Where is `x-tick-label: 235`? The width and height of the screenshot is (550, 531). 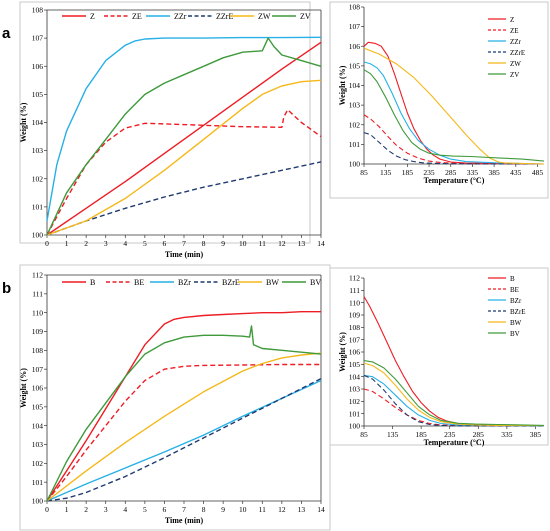
x-tick-label: 235 is located at coordinates (429, 172).